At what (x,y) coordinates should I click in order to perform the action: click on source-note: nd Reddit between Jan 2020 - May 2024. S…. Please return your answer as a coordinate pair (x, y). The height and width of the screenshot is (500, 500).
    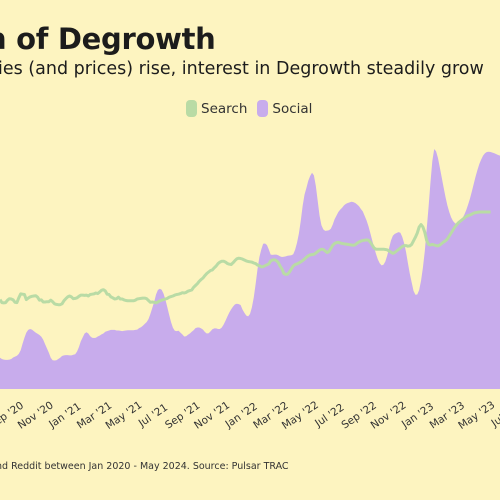
    Looking at the image, I should click on (144, 466).